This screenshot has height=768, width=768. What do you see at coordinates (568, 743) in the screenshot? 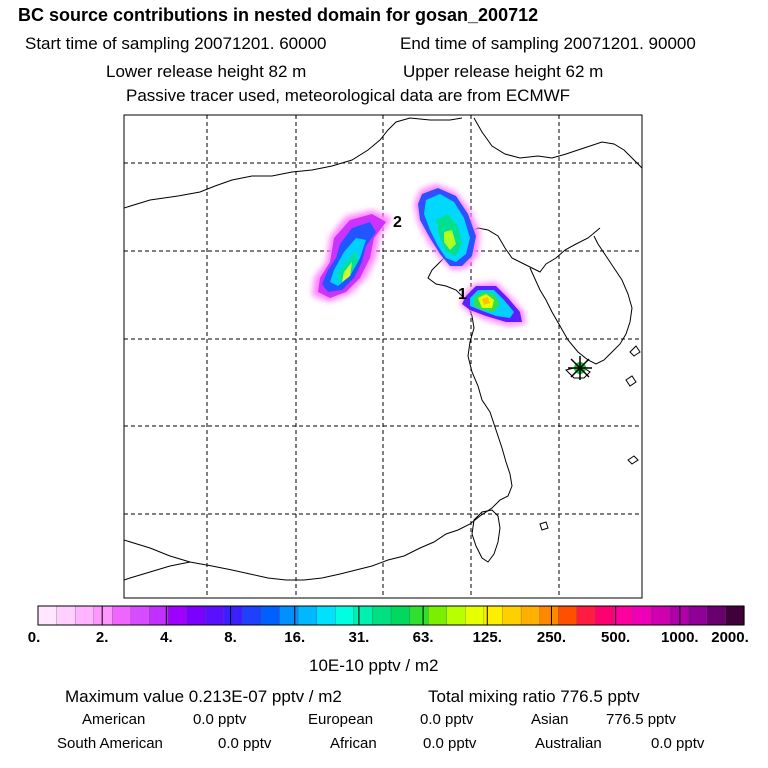
I see `australian-label: Australian` at bounding box center [568, 743].